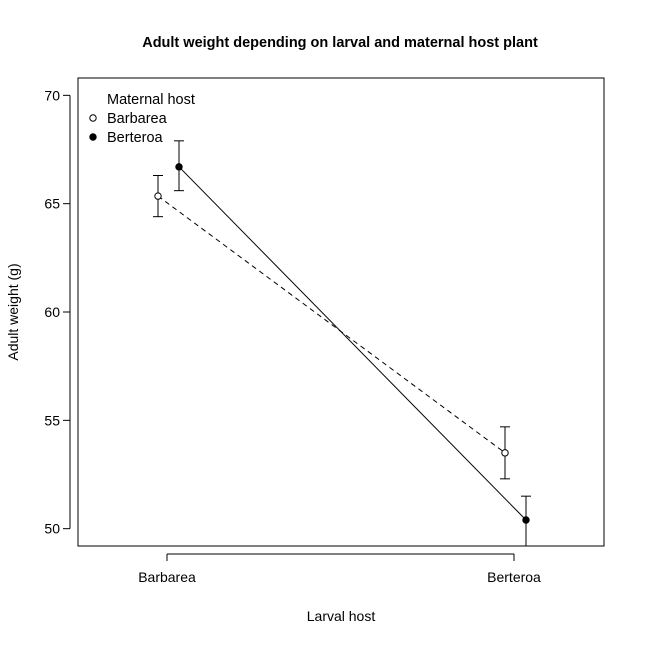 Image resolution: width=645 pixels, height=645 pixels. Describe the element at coordinates (52, 529) in the screenshot. I see `y-tick-label: 50` at that location.